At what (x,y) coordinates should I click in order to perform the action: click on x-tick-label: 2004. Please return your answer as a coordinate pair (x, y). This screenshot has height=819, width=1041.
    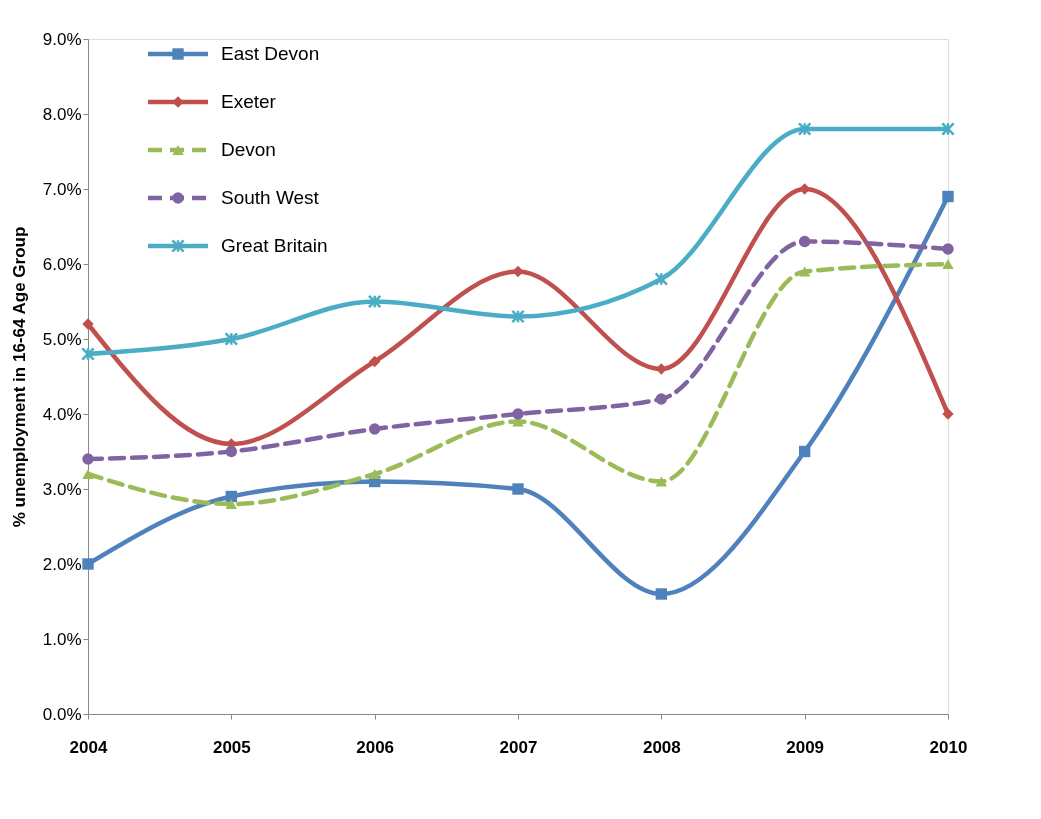
    Looking at the image, I should click on (88, 747).